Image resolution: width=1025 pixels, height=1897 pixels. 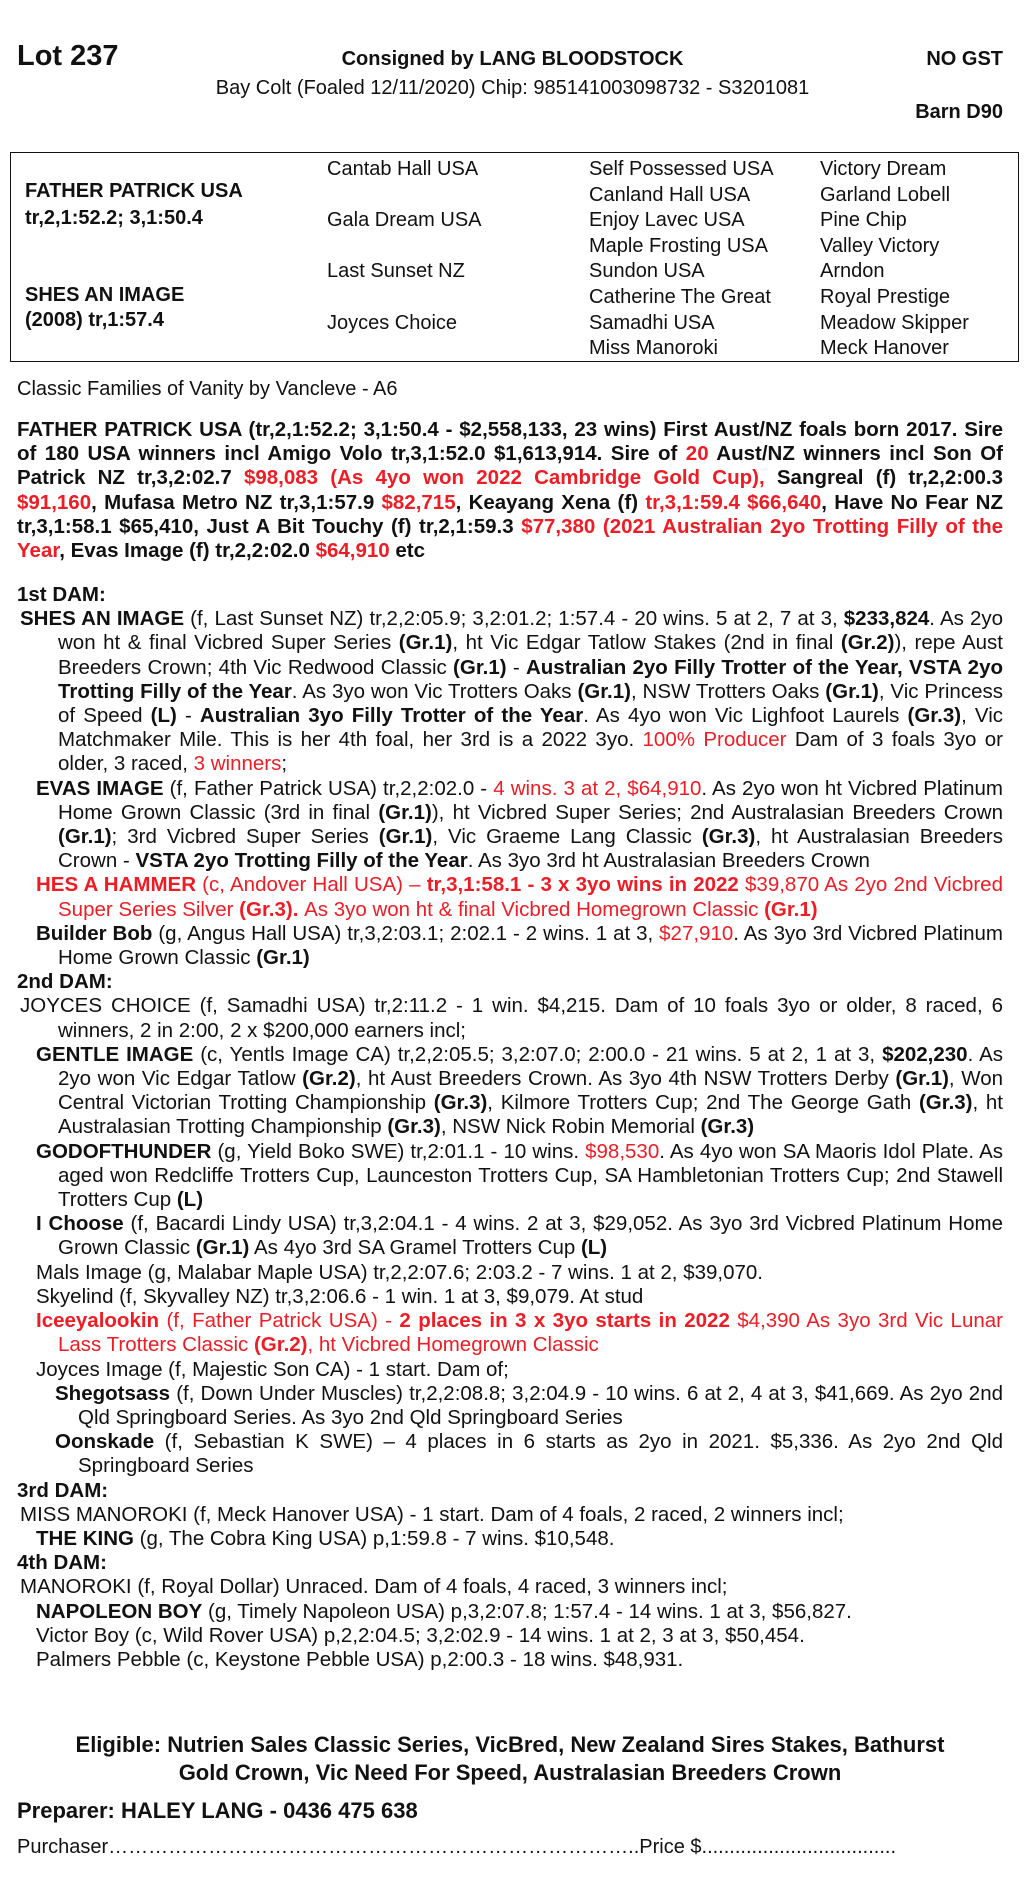 What do you see at coordinates (94, 320) in the screenshot?
I see `dam-record: (2008) tr,1:57.4` at bounding box center [94, 320].